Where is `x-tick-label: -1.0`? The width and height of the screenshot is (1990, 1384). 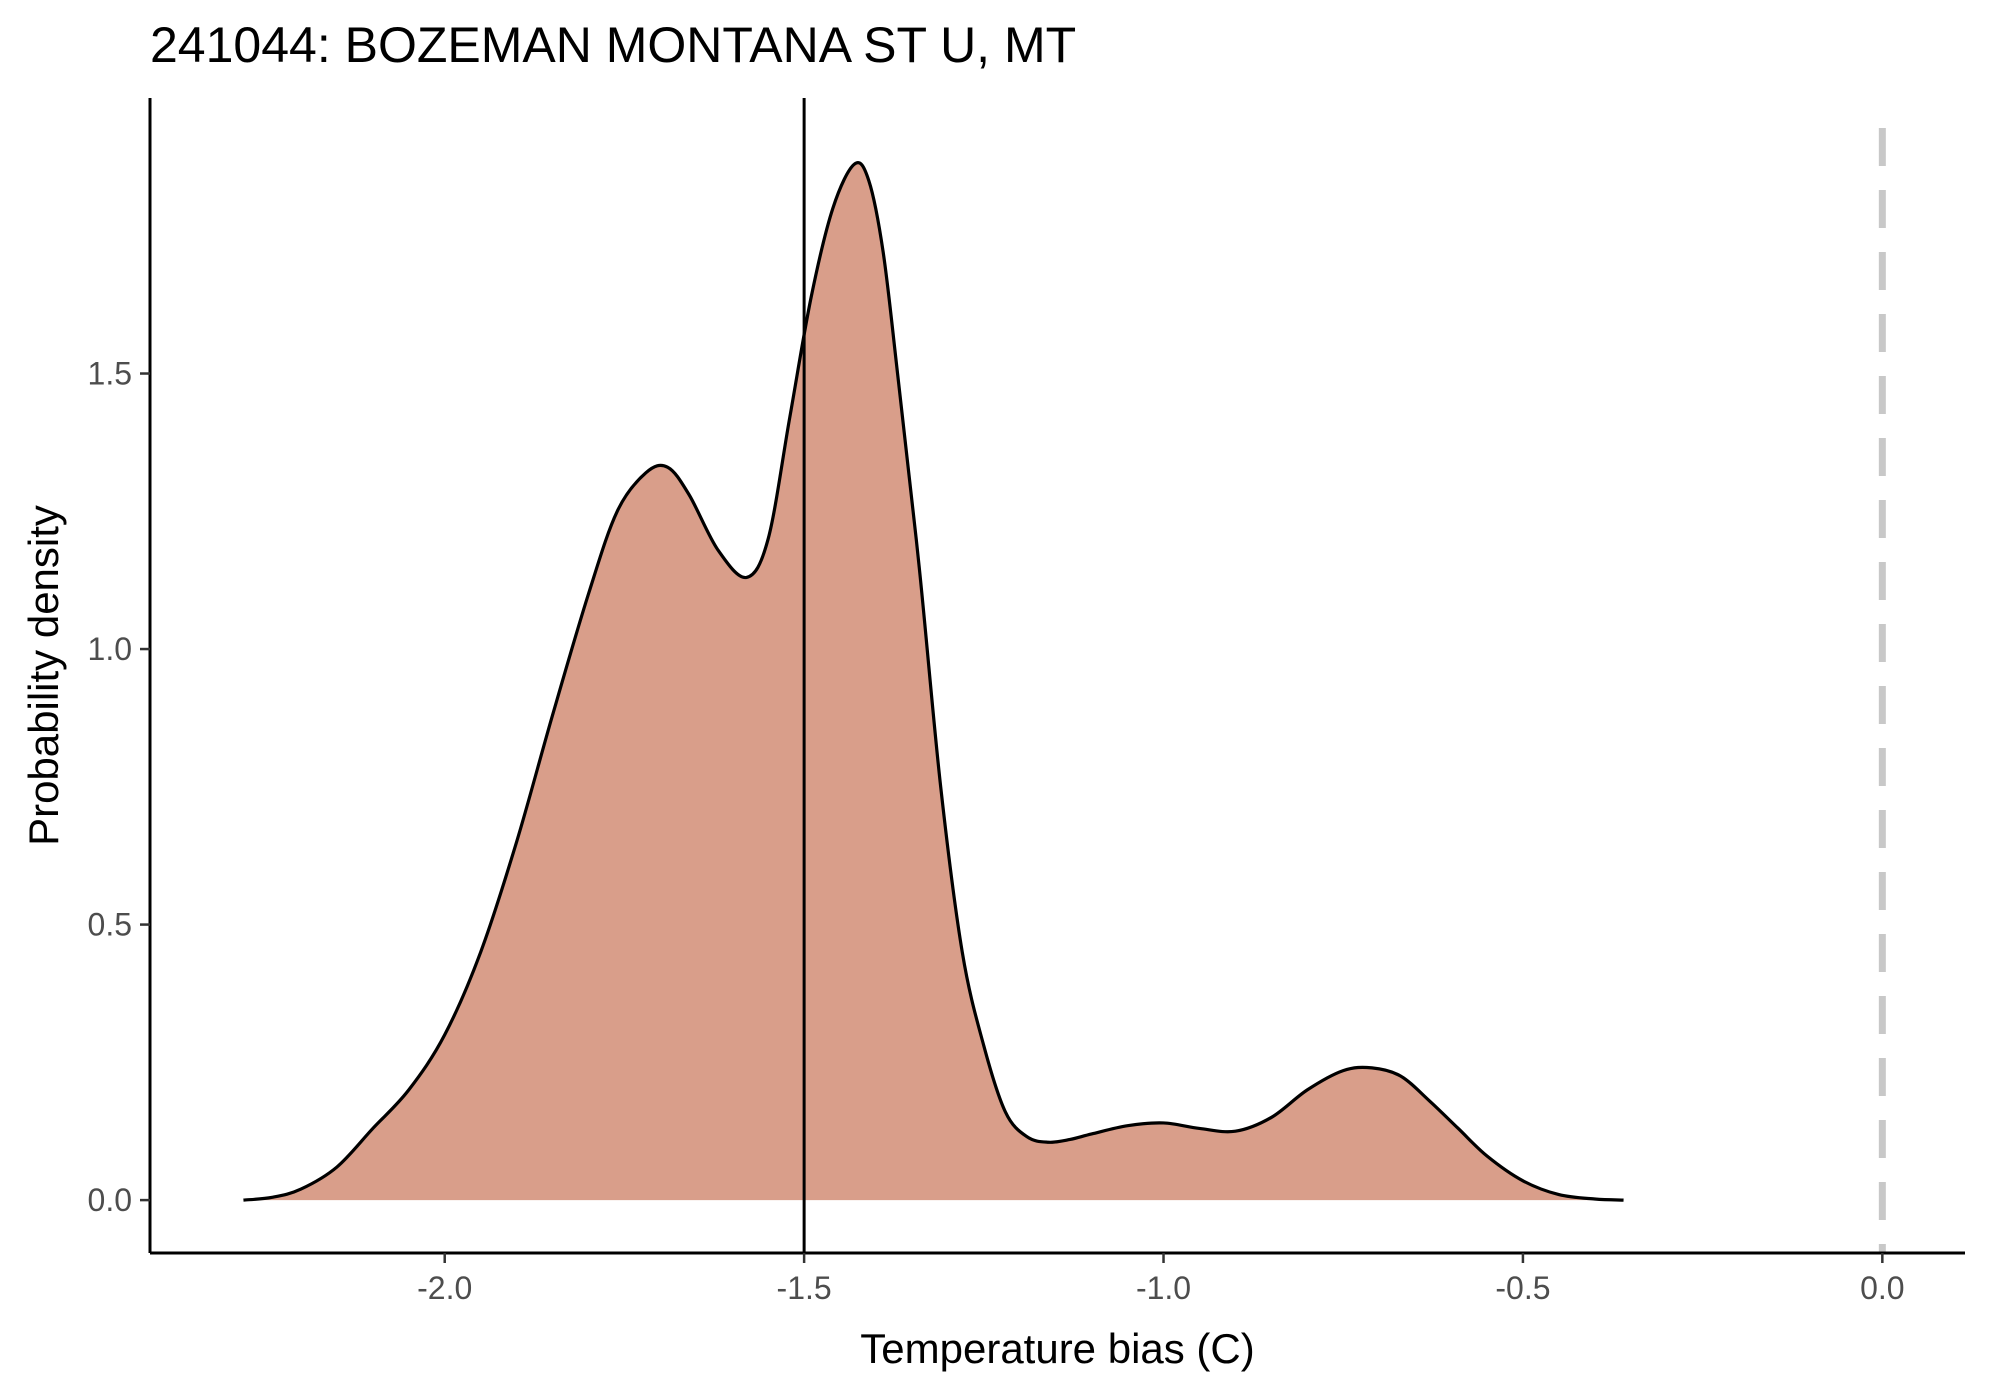
x-tick-label: -1.0 is located at coordinates (1163, 1288).